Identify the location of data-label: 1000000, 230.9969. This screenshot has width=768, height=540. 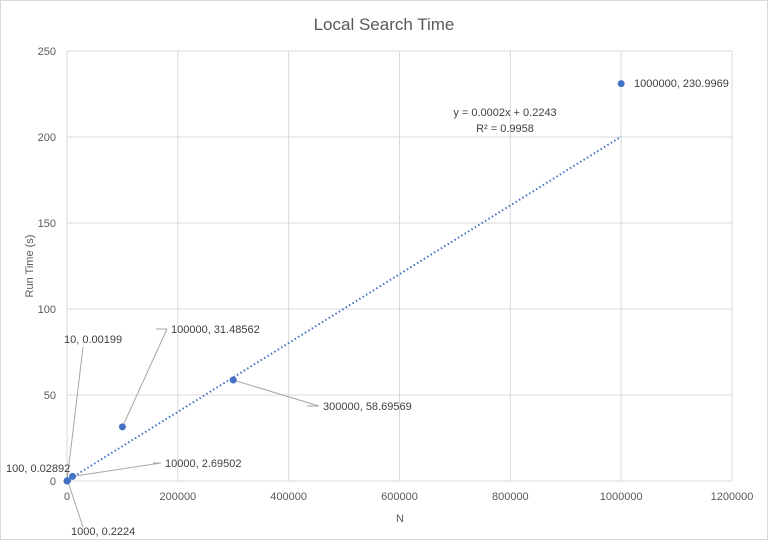
(681, 84).